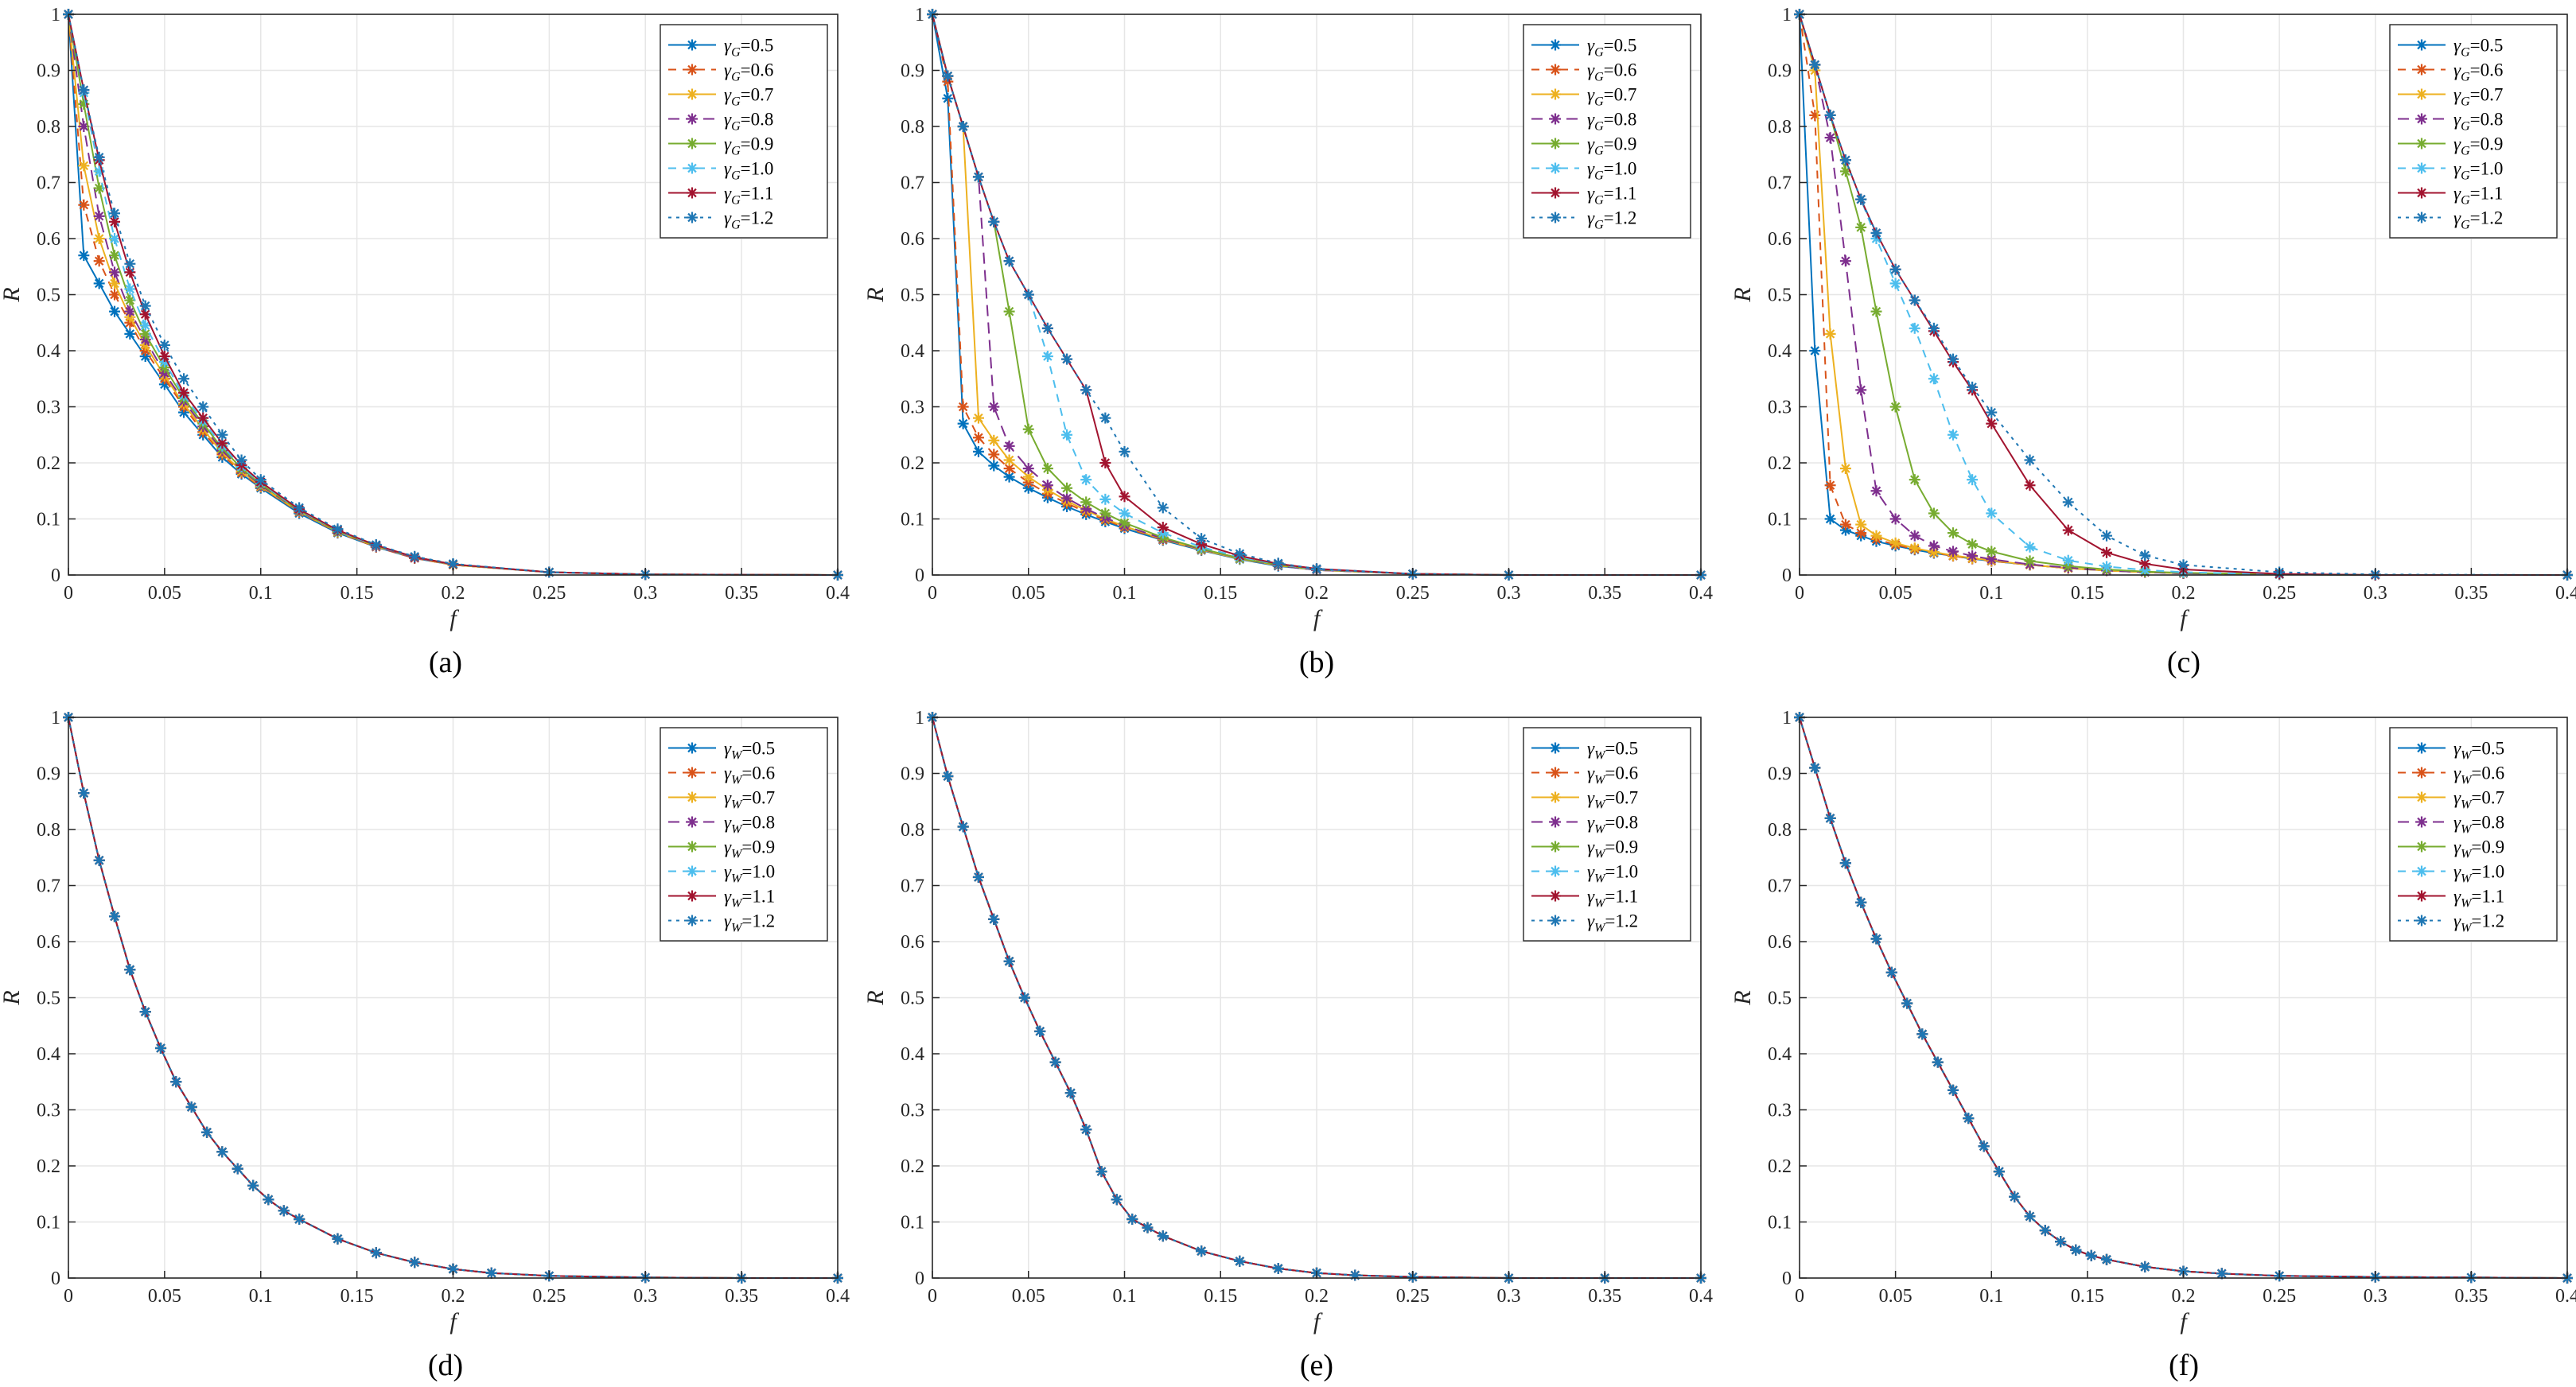  What do you see at coordinates (645, 1296) in the screenshot?
I see `x-tick-label: 0.3` at bounding box center [645, 1296].